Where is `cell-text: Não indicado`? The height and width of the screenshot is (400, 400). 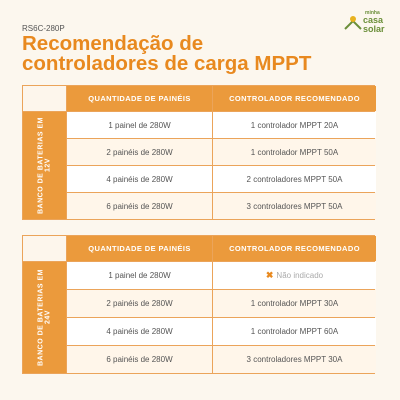
cell-text: Não indicado is located at coordinates (300, 275).